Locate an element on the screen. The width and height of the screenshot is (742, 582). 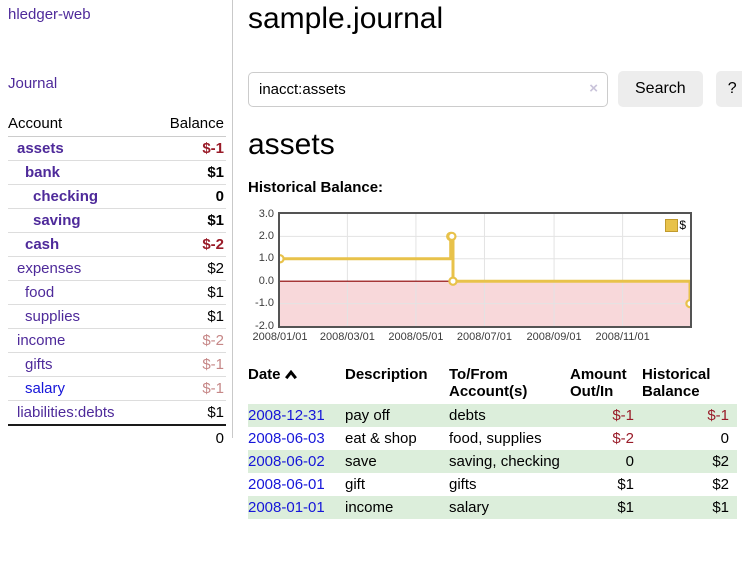
account-row: food $1 is located at coordinates (117, 292).